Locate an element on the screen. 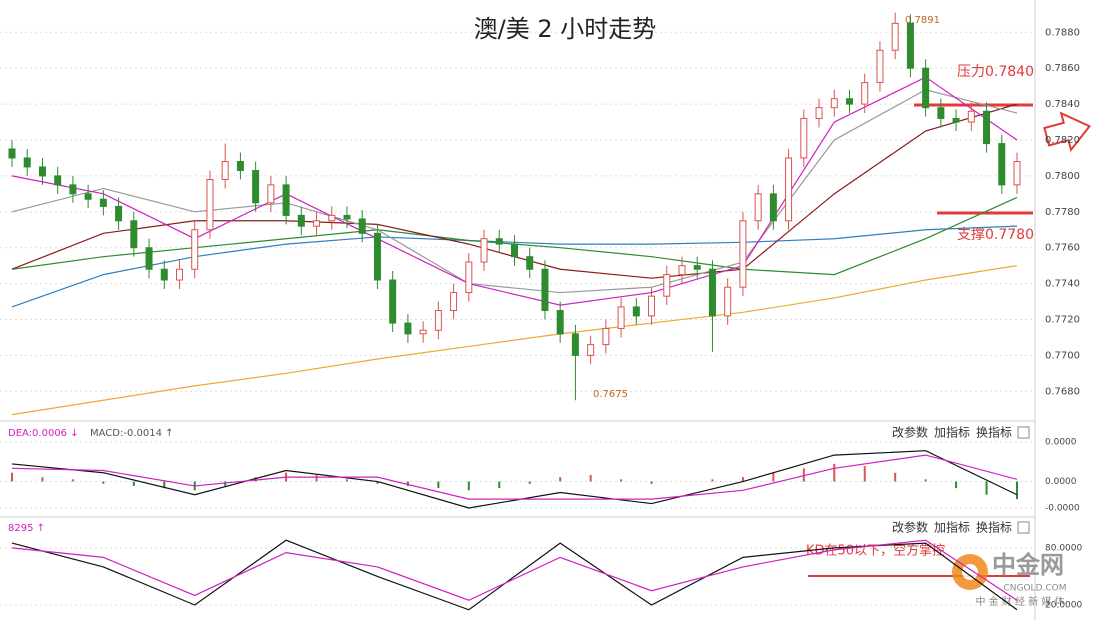  high-label: 0.7891 is located at coordinates (922, 20).